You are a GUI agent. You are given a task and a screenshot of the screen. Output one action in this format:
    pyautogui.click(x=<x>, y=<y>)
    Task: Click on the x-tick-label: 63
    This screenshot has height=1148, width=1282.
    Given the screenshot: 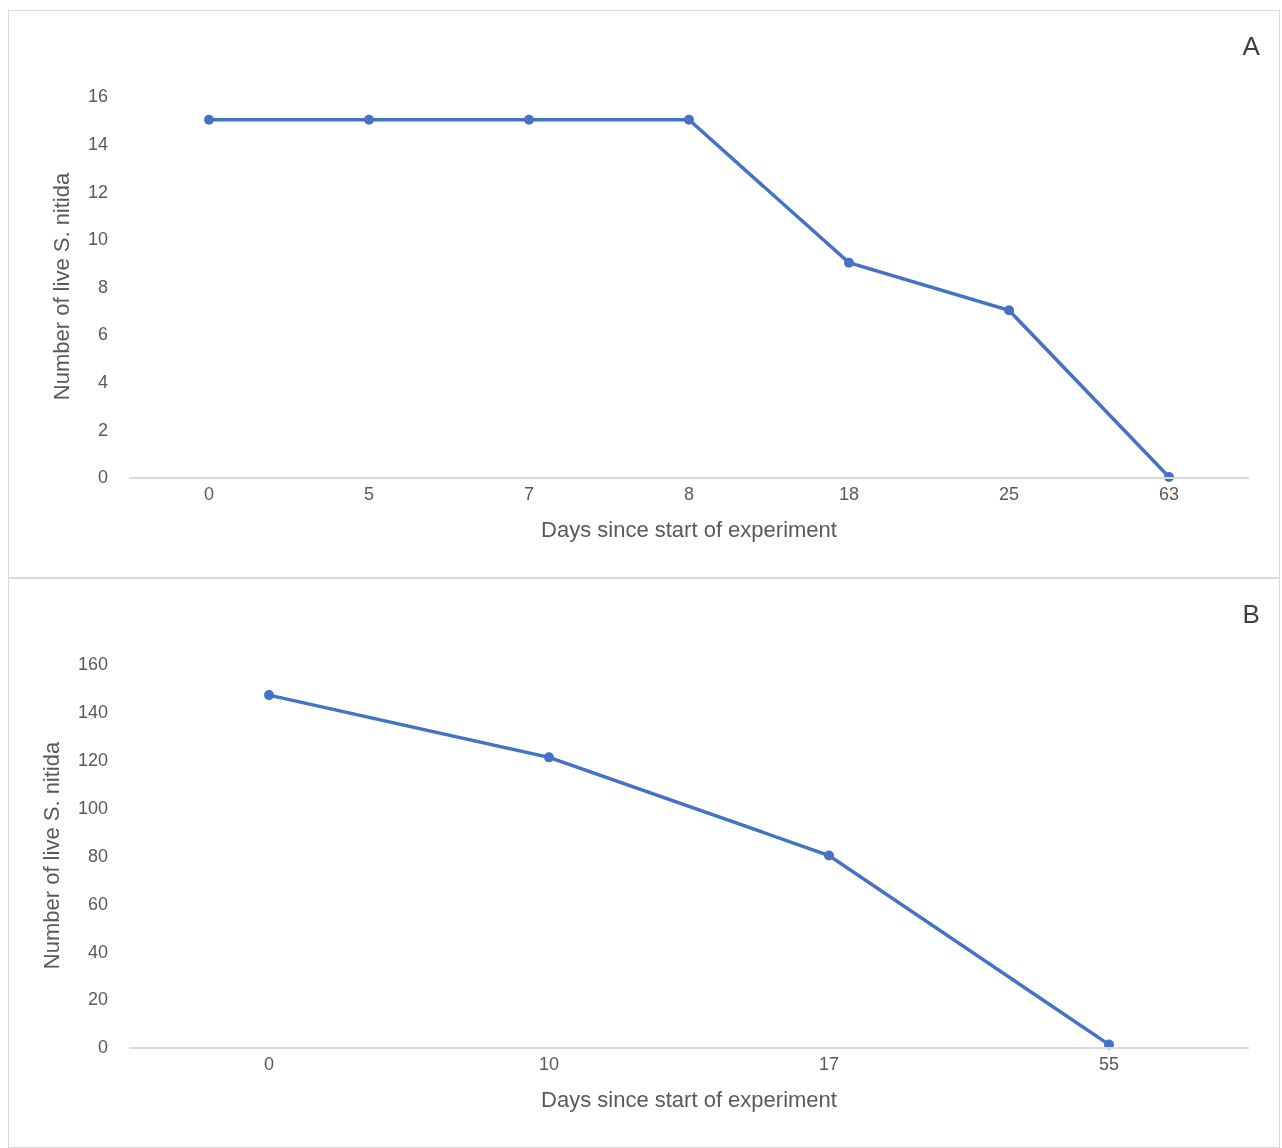 What is the action you would take?
    pyautogui.click(x=1169, y=494)
    